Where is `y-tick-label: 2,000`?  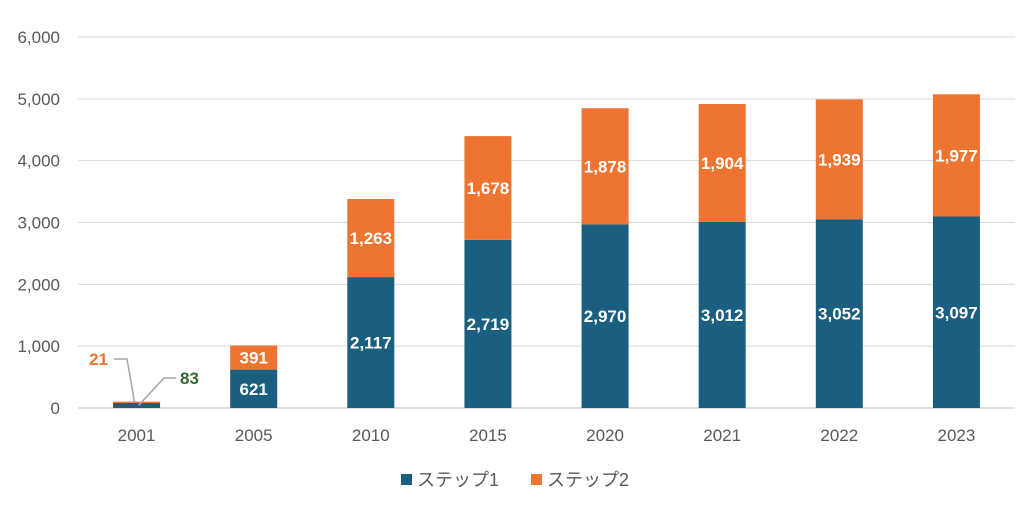
y-tick-label: 2,000 is located at coordinates (38, 284).